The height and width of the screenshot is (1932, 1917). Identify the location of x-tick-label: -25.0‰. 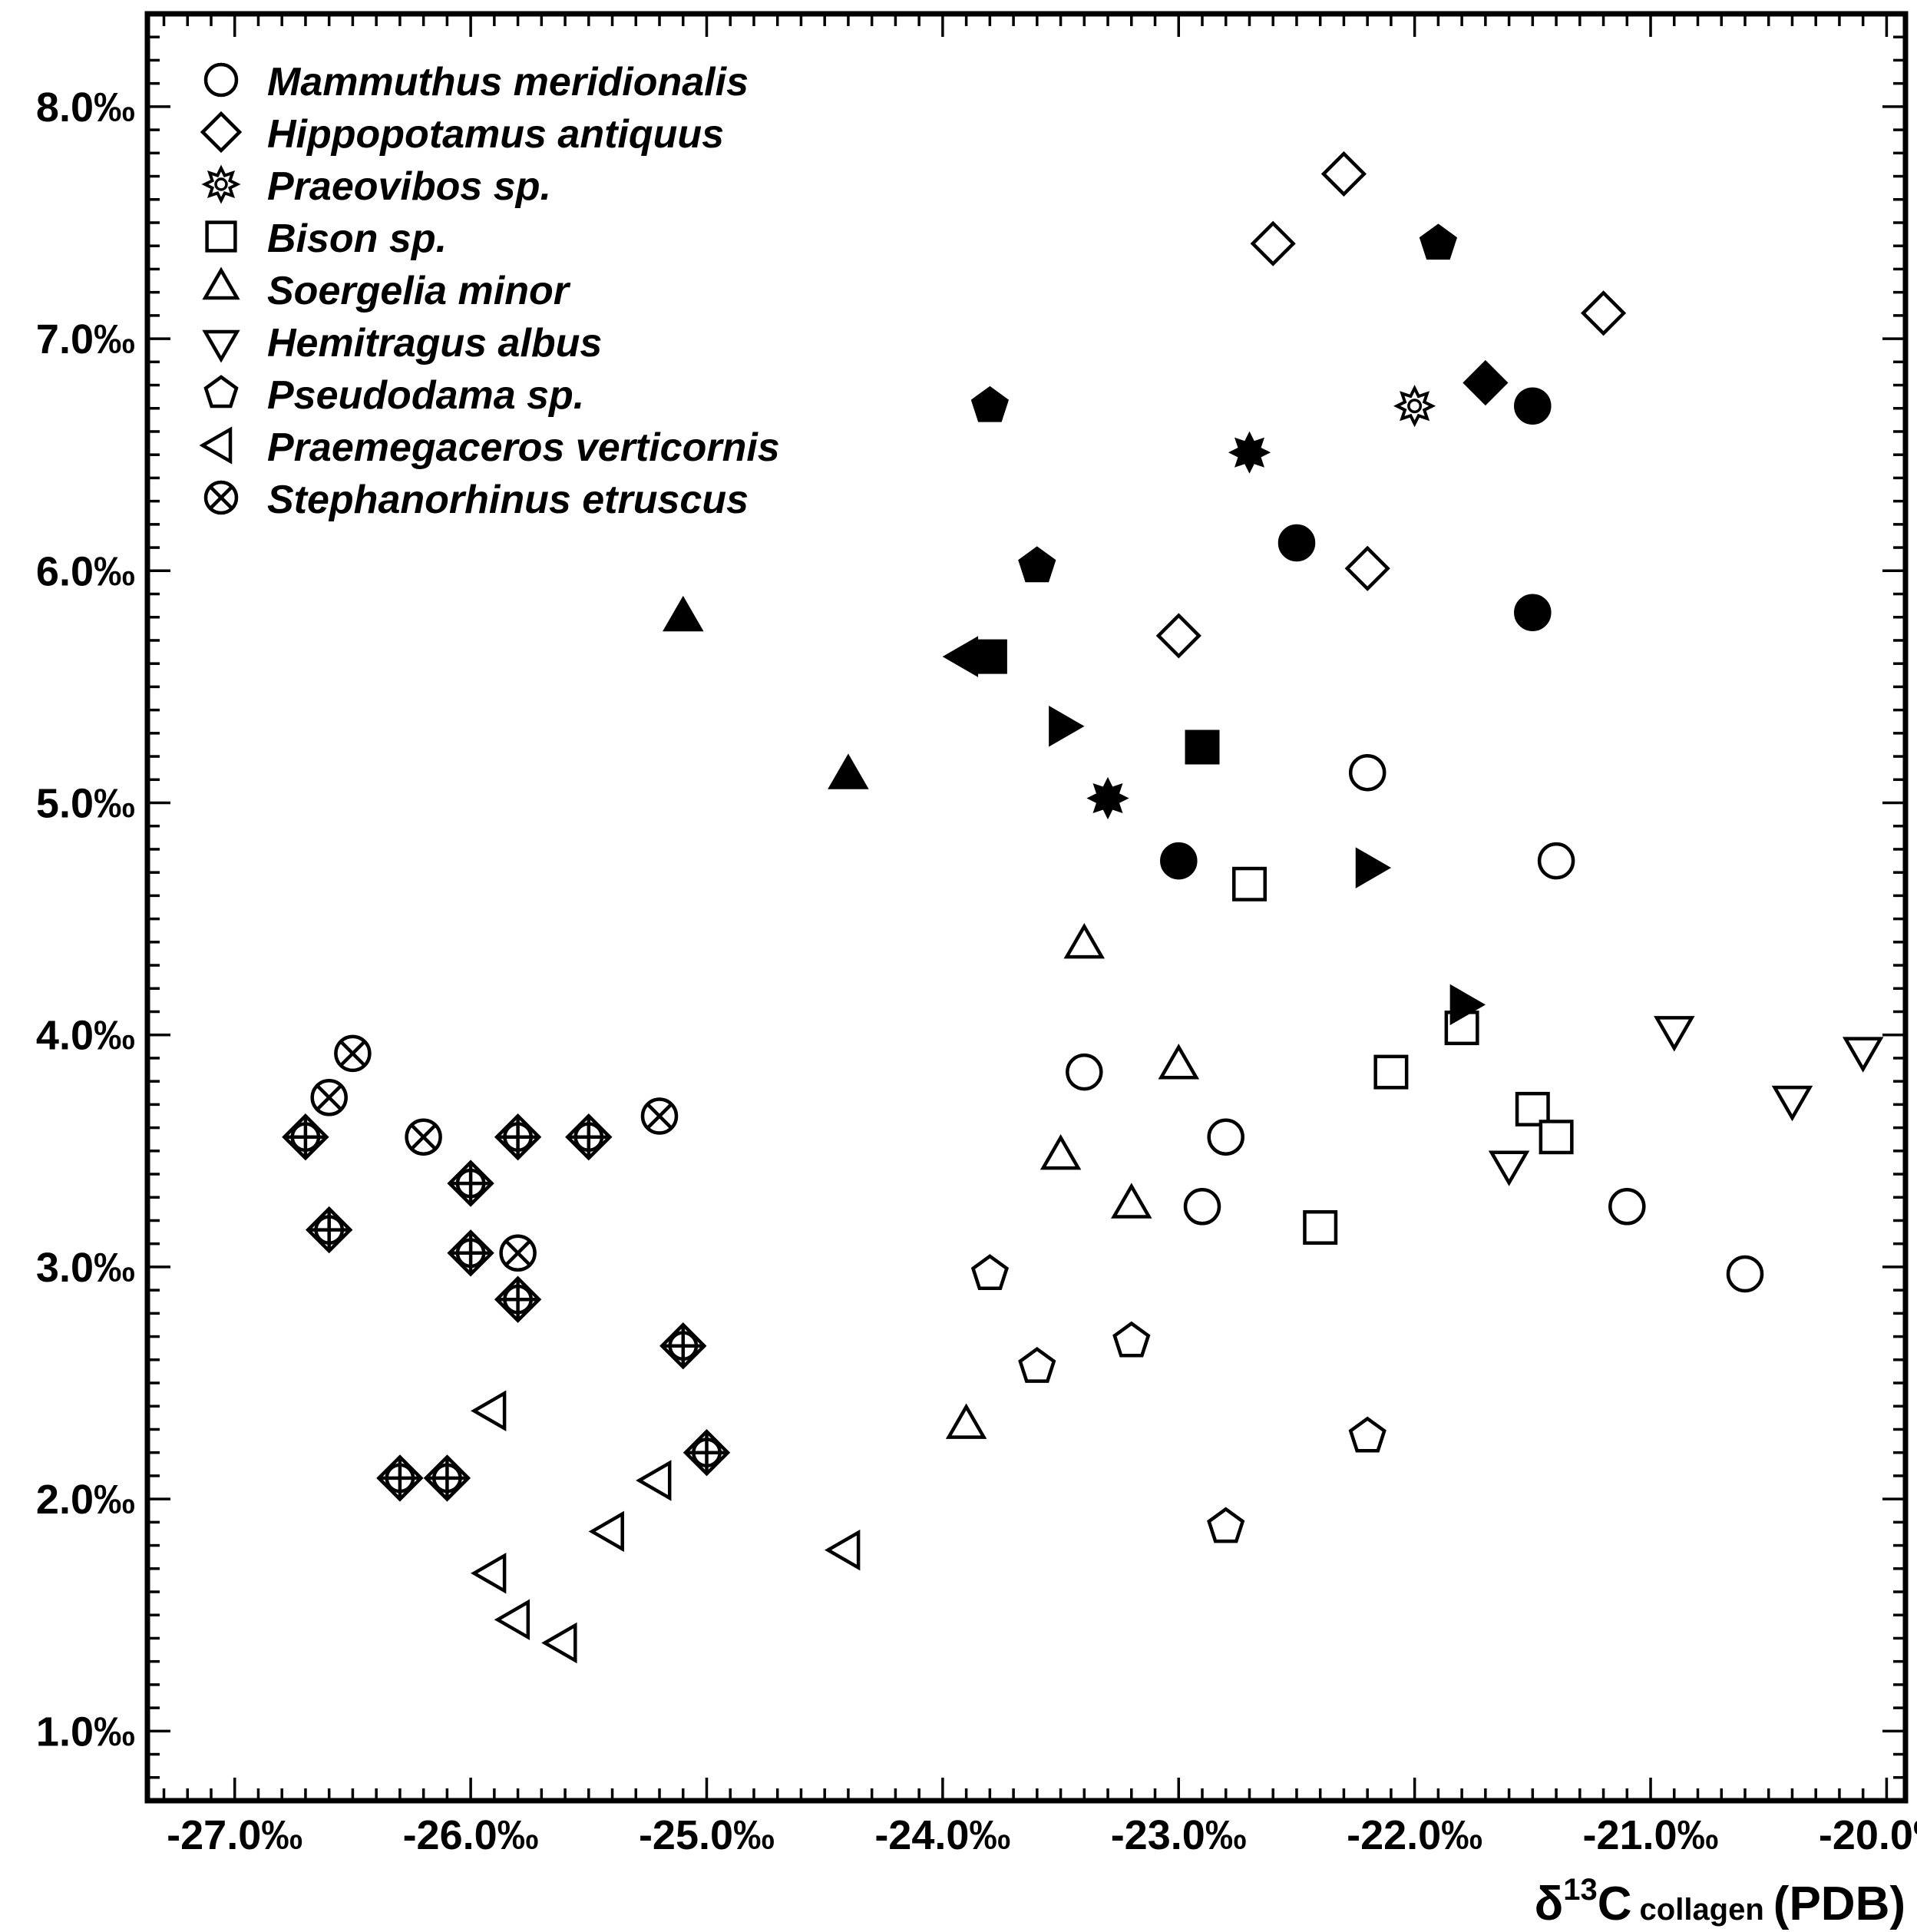
(707, 1835).